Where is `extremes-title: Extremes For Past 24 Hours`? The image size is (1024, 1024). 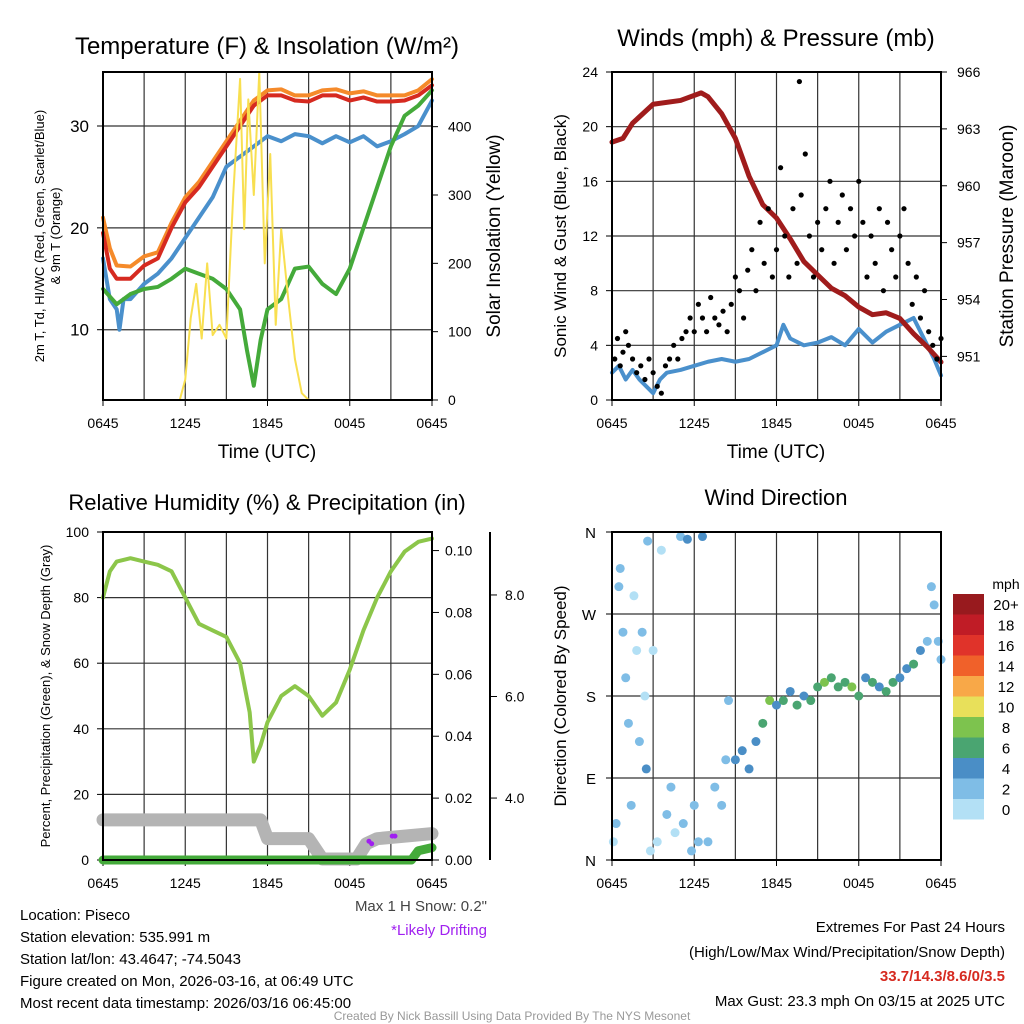 extremes-title: Extremes For Past 24 Hours is located at coordinates (910, 927).